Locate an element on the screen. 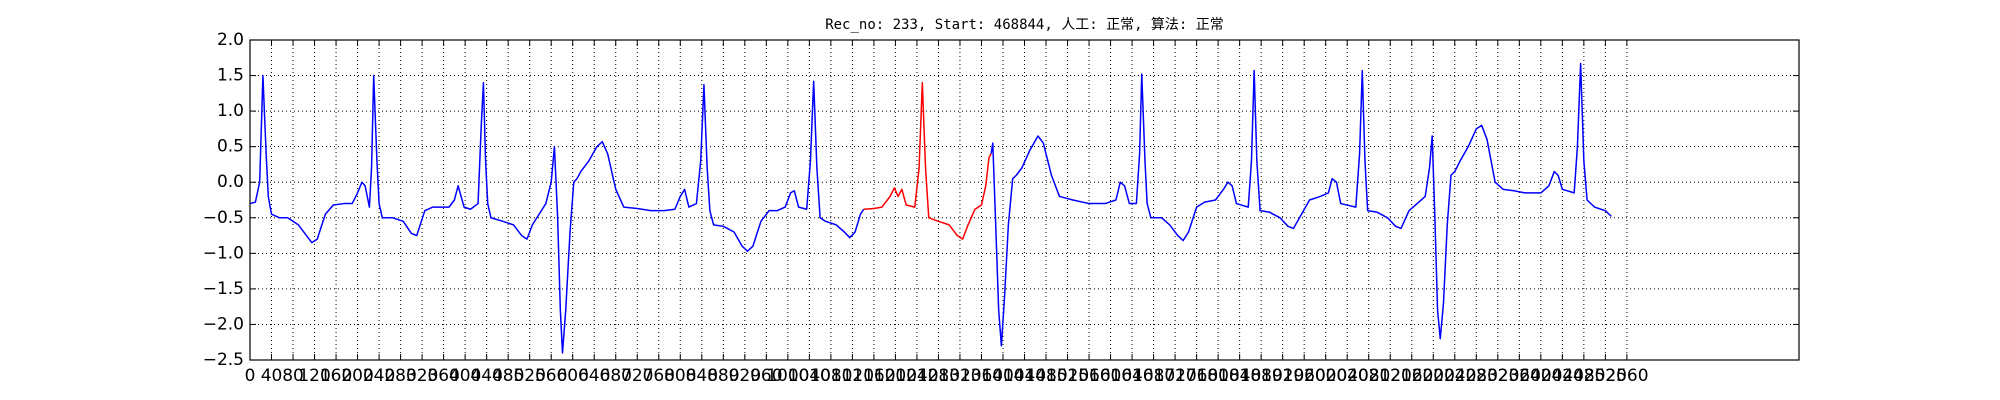 This screenshot has width=2000, height=400. x-tick-label: 1080 is located at coordinates (830, 376).